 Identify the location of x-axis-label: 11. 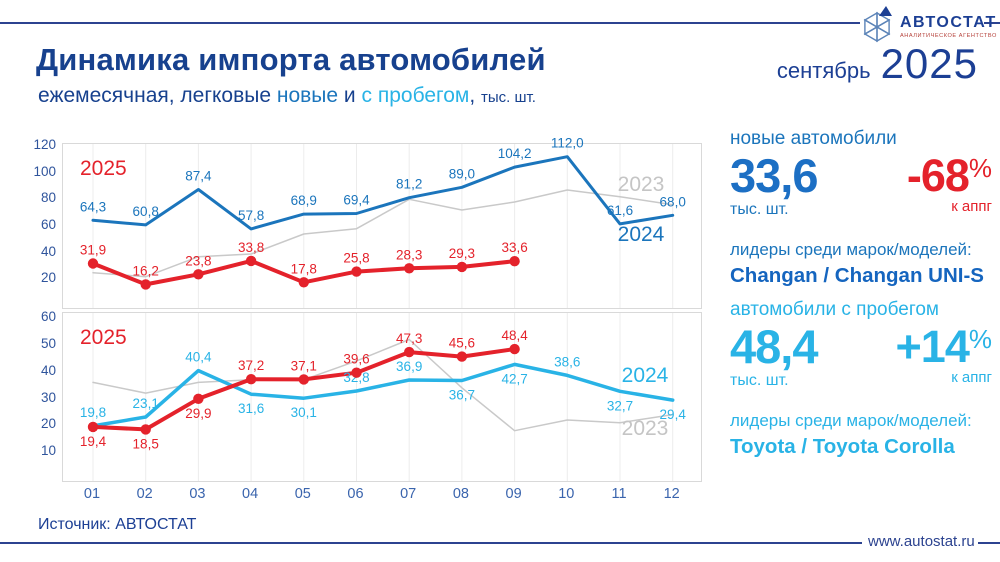
(619, 494).